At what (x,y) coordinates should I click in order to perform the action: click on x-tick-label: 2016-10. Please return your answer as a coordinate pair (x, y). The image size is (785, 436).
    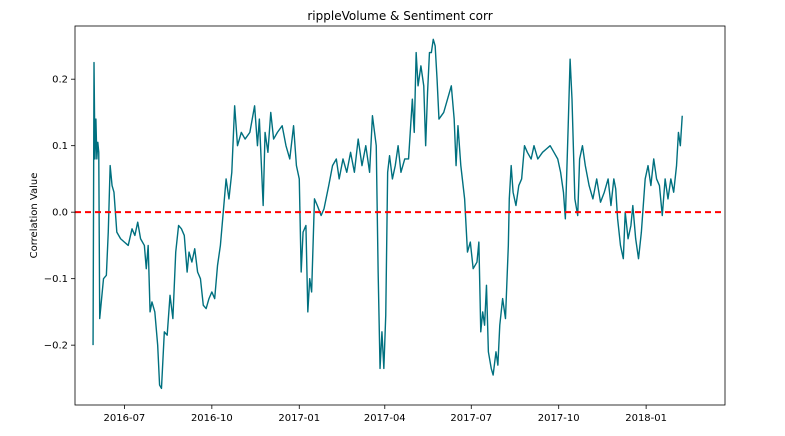
    Looking at the image, I should click on (212, 418).